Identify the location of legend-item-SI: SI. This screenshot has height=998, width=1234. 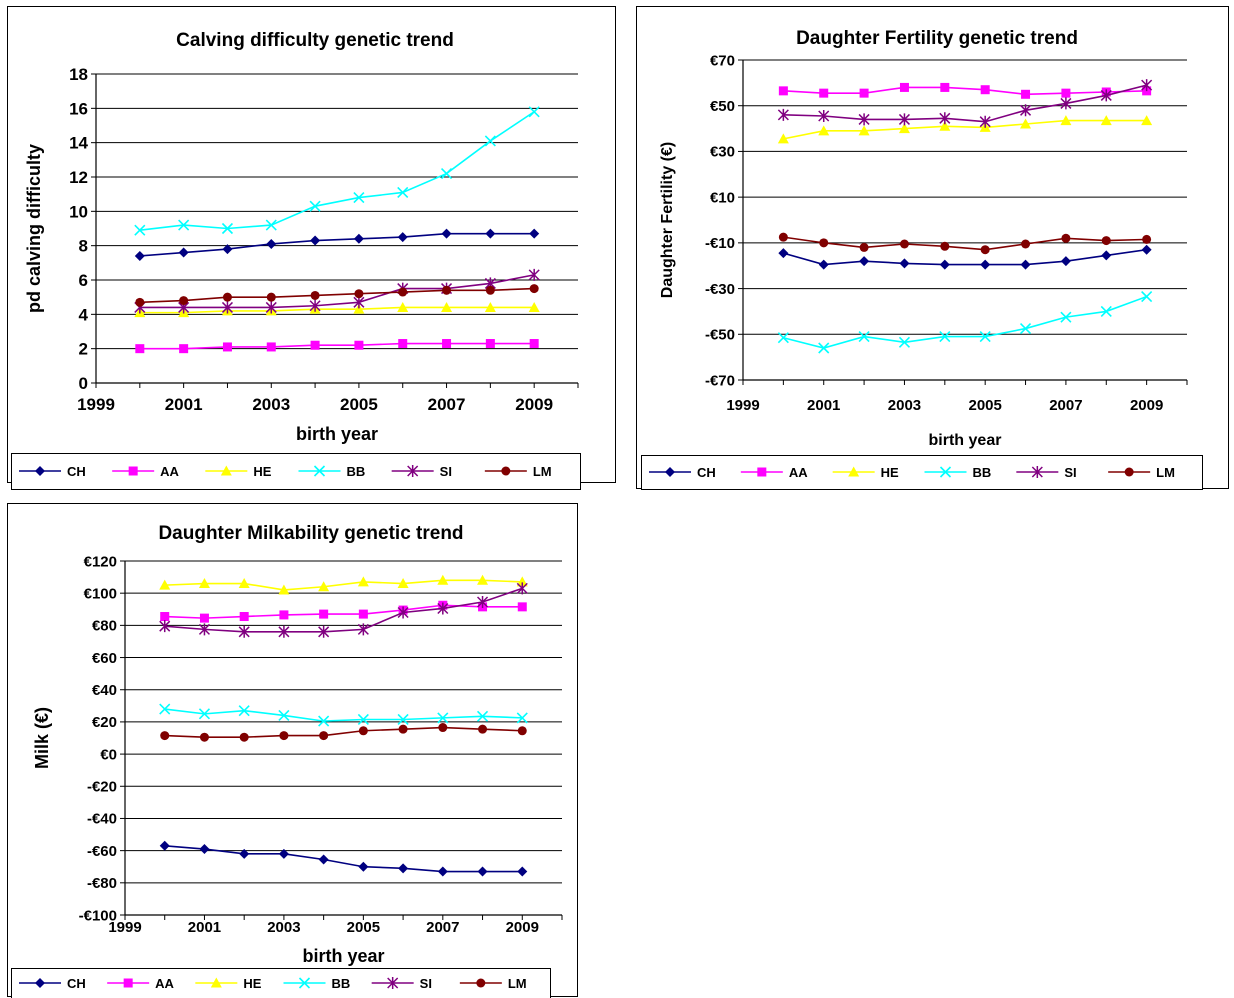
(401, 983).